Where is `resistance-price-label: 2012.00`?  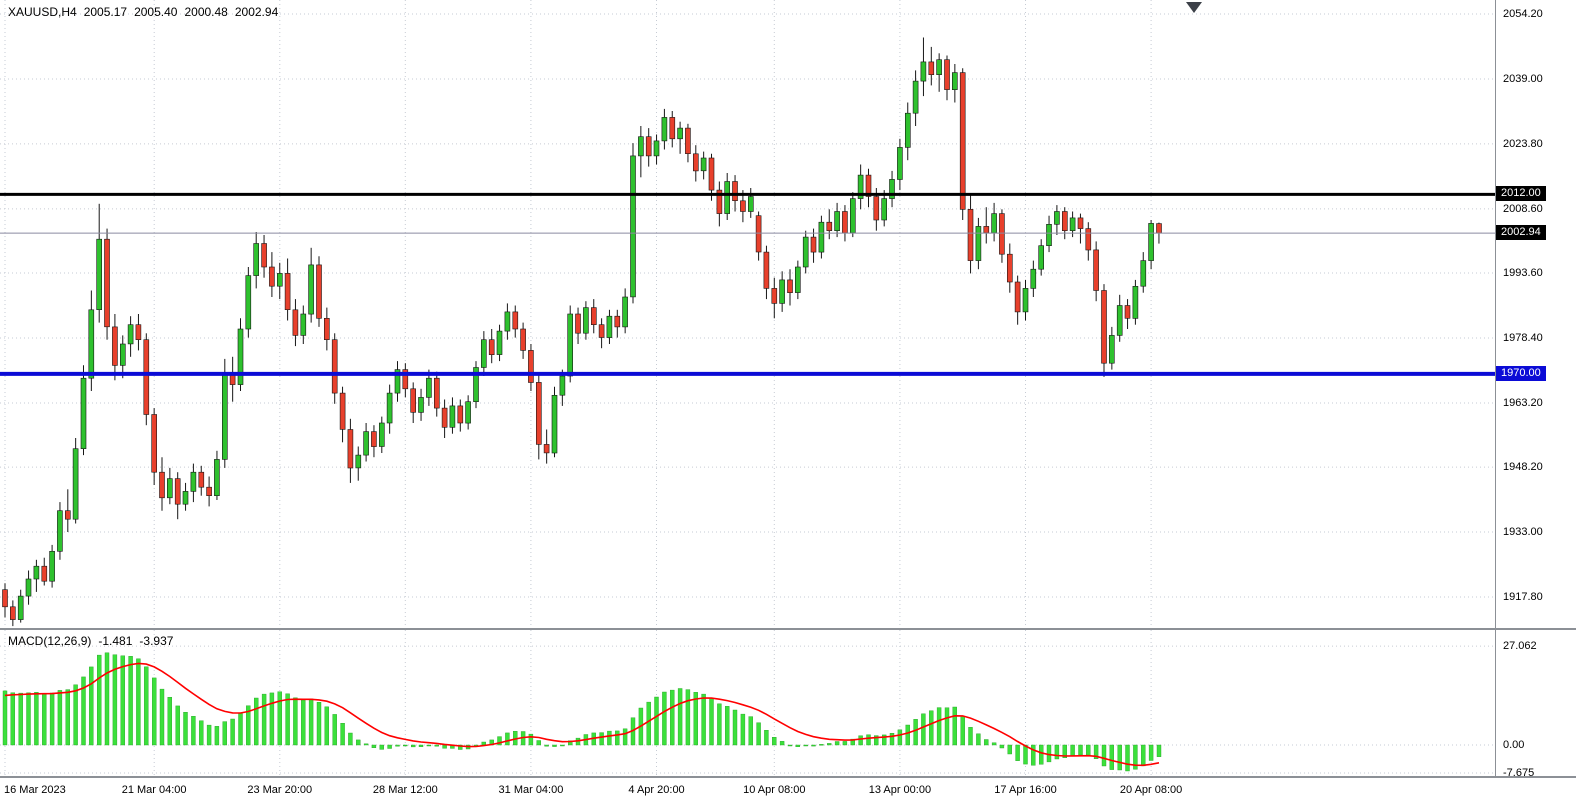
resistance-price-label: 2012.00 is located at coordinates (1521, 193).